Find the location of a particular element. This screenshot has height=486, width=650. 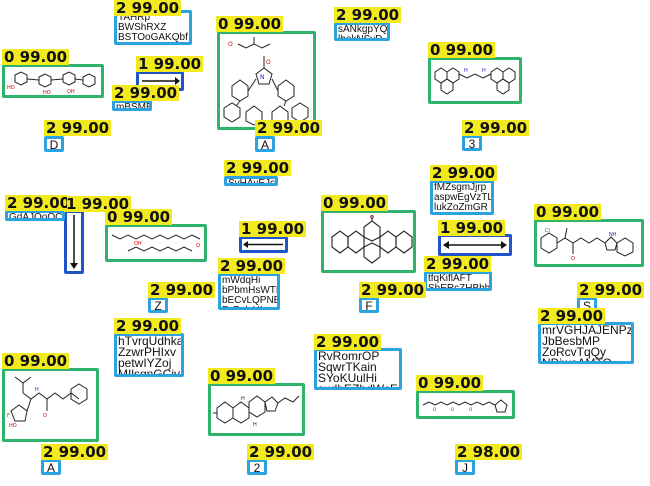

molecule-box-long-chain: OH O is located at coordinates (156, 243).